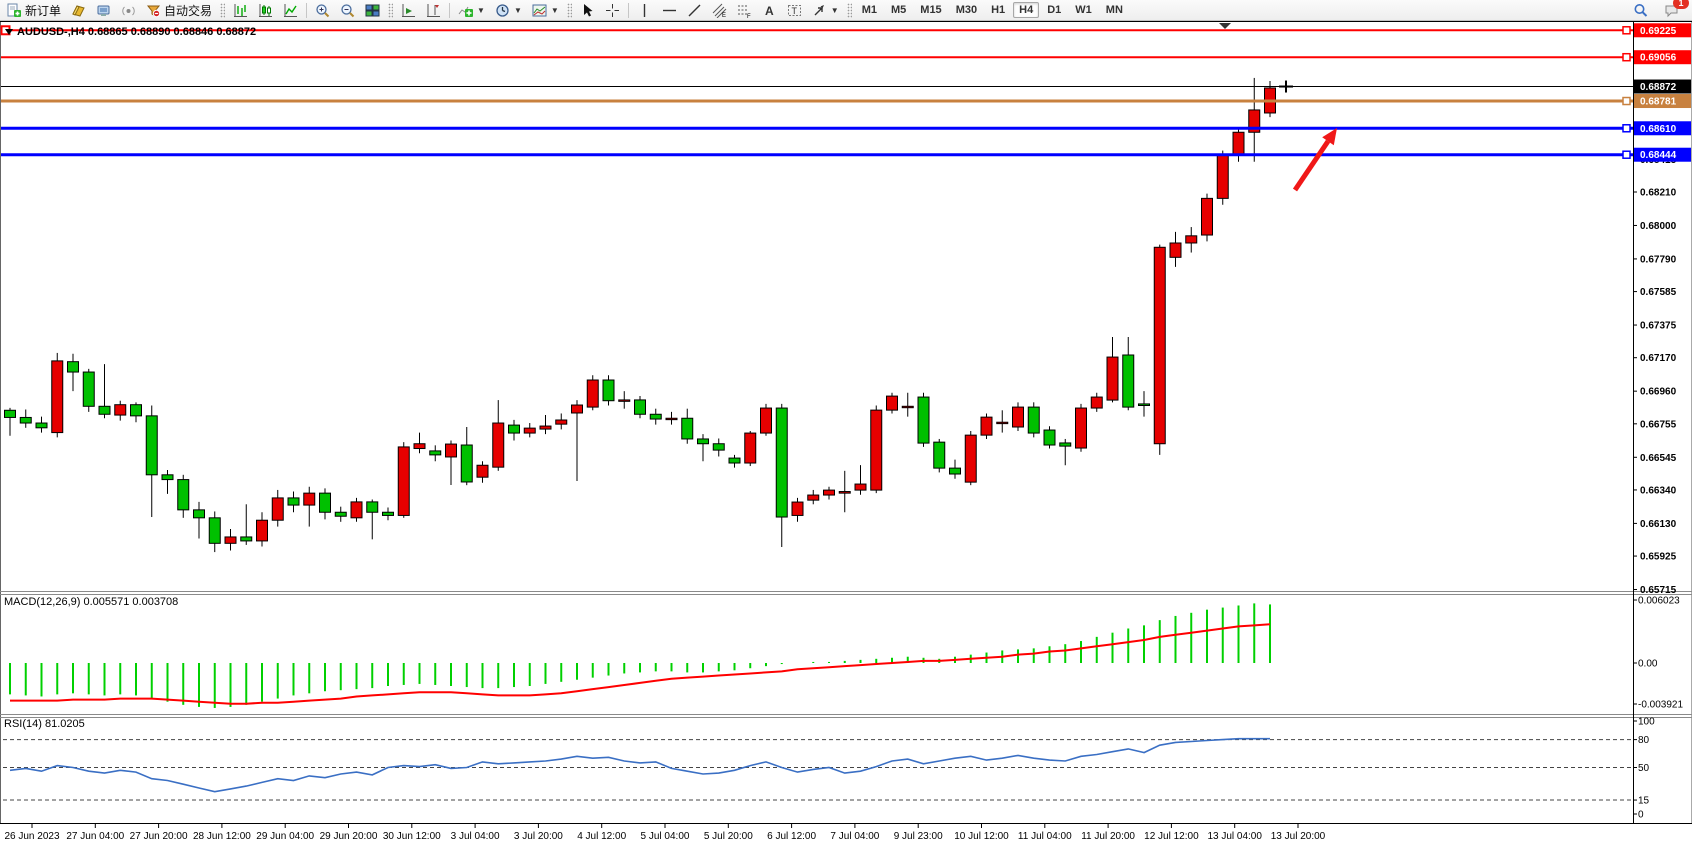  What do you see at coordinates (1658, 226) in the screenshot?
I see `svg-text: 0.68000` at bounding box center [1658, 226].